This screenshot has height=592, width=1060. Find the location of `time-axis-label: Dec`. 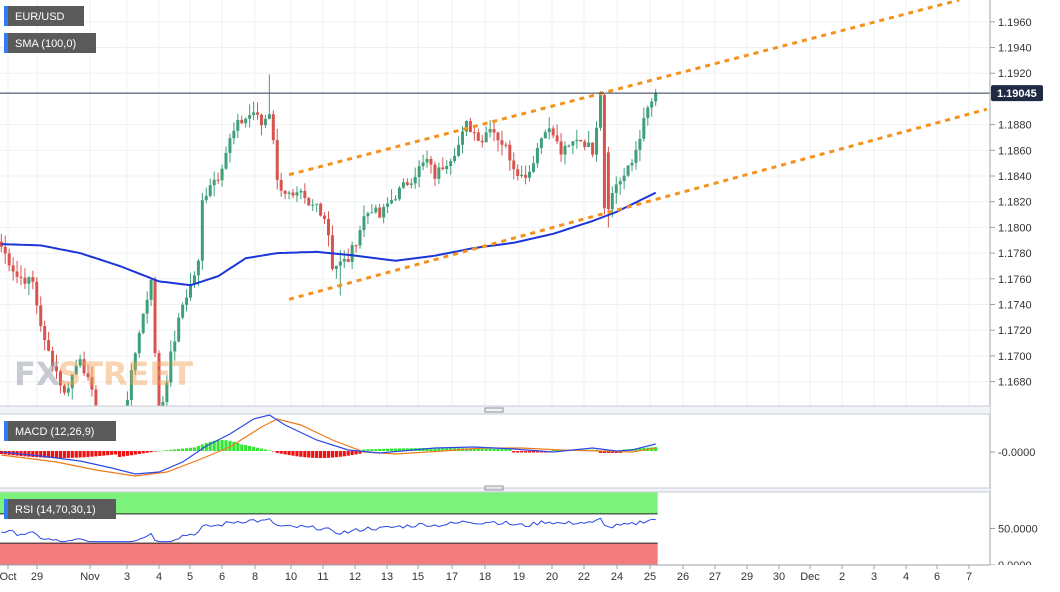

time-axis-label: Dec is located at coordinates (810, 577).